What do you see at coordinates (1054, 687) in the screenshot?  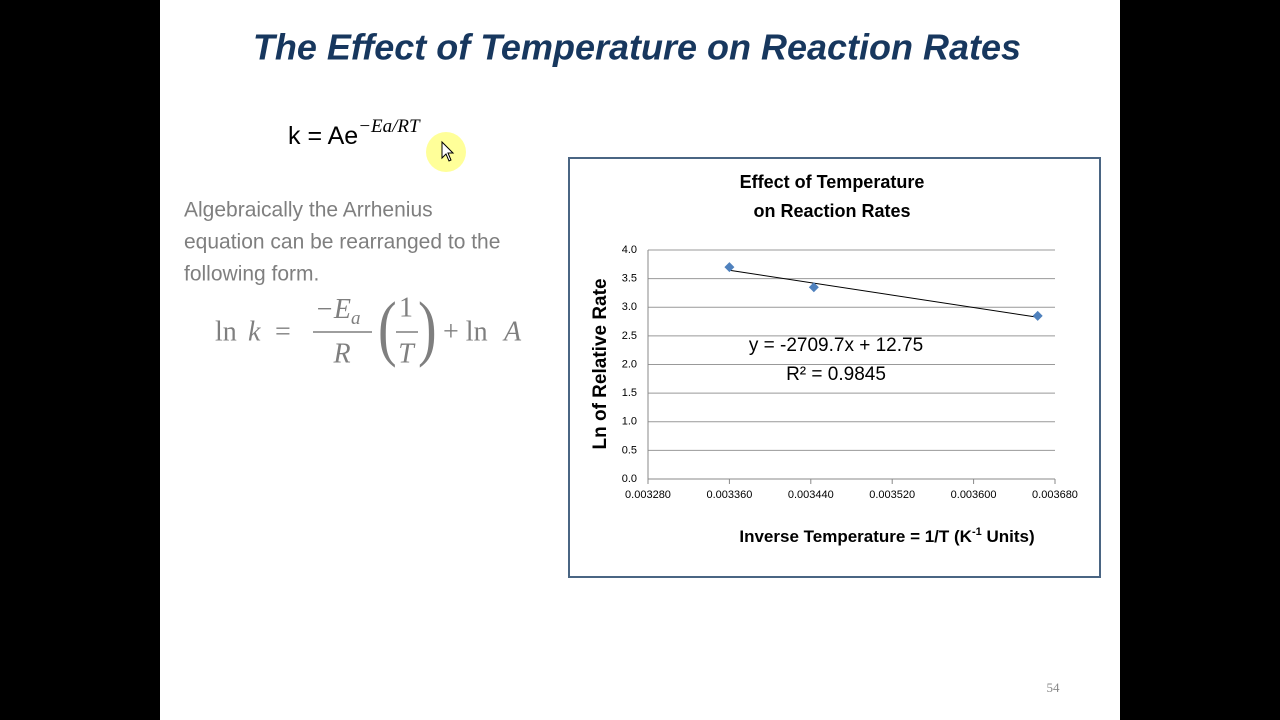 I see `page-number: 54` at bounding box center [1054, 687].